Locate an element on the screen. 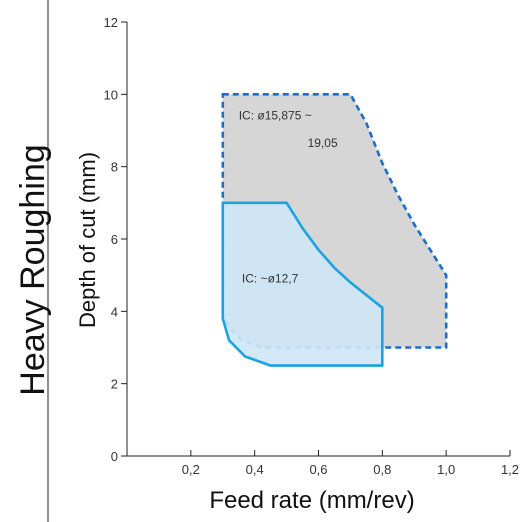  region-label: IC: ø15,875 ~ is located at coordinates (275, 116).